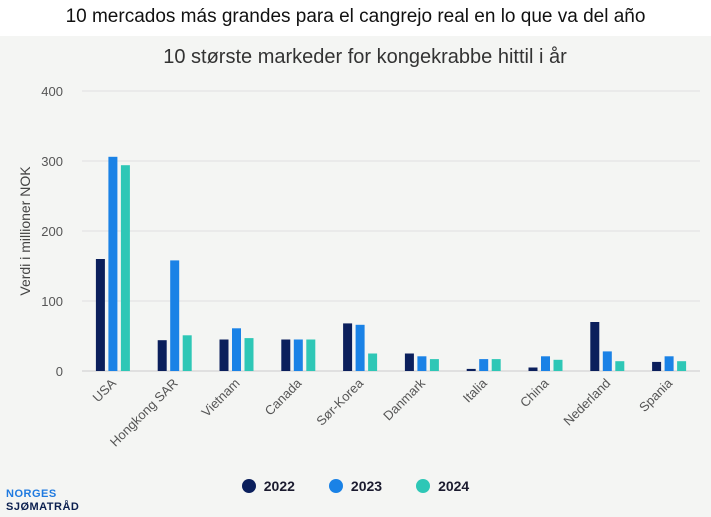 The width and height of the screenshot is (711, 517). I want to click on norges-sjomatrad-logo: NORGES SJØMATRÅD, so click(42, 501).